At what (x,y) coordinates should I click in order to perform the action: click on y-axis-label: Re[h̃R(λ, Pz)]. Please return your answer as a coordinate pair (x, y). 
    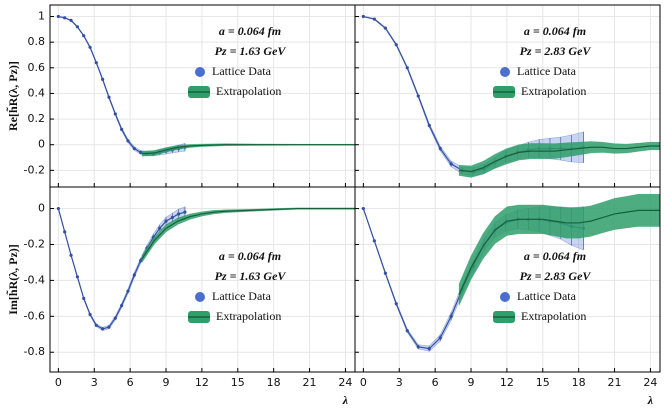
    Looking at the image, I should click on (12, 96).